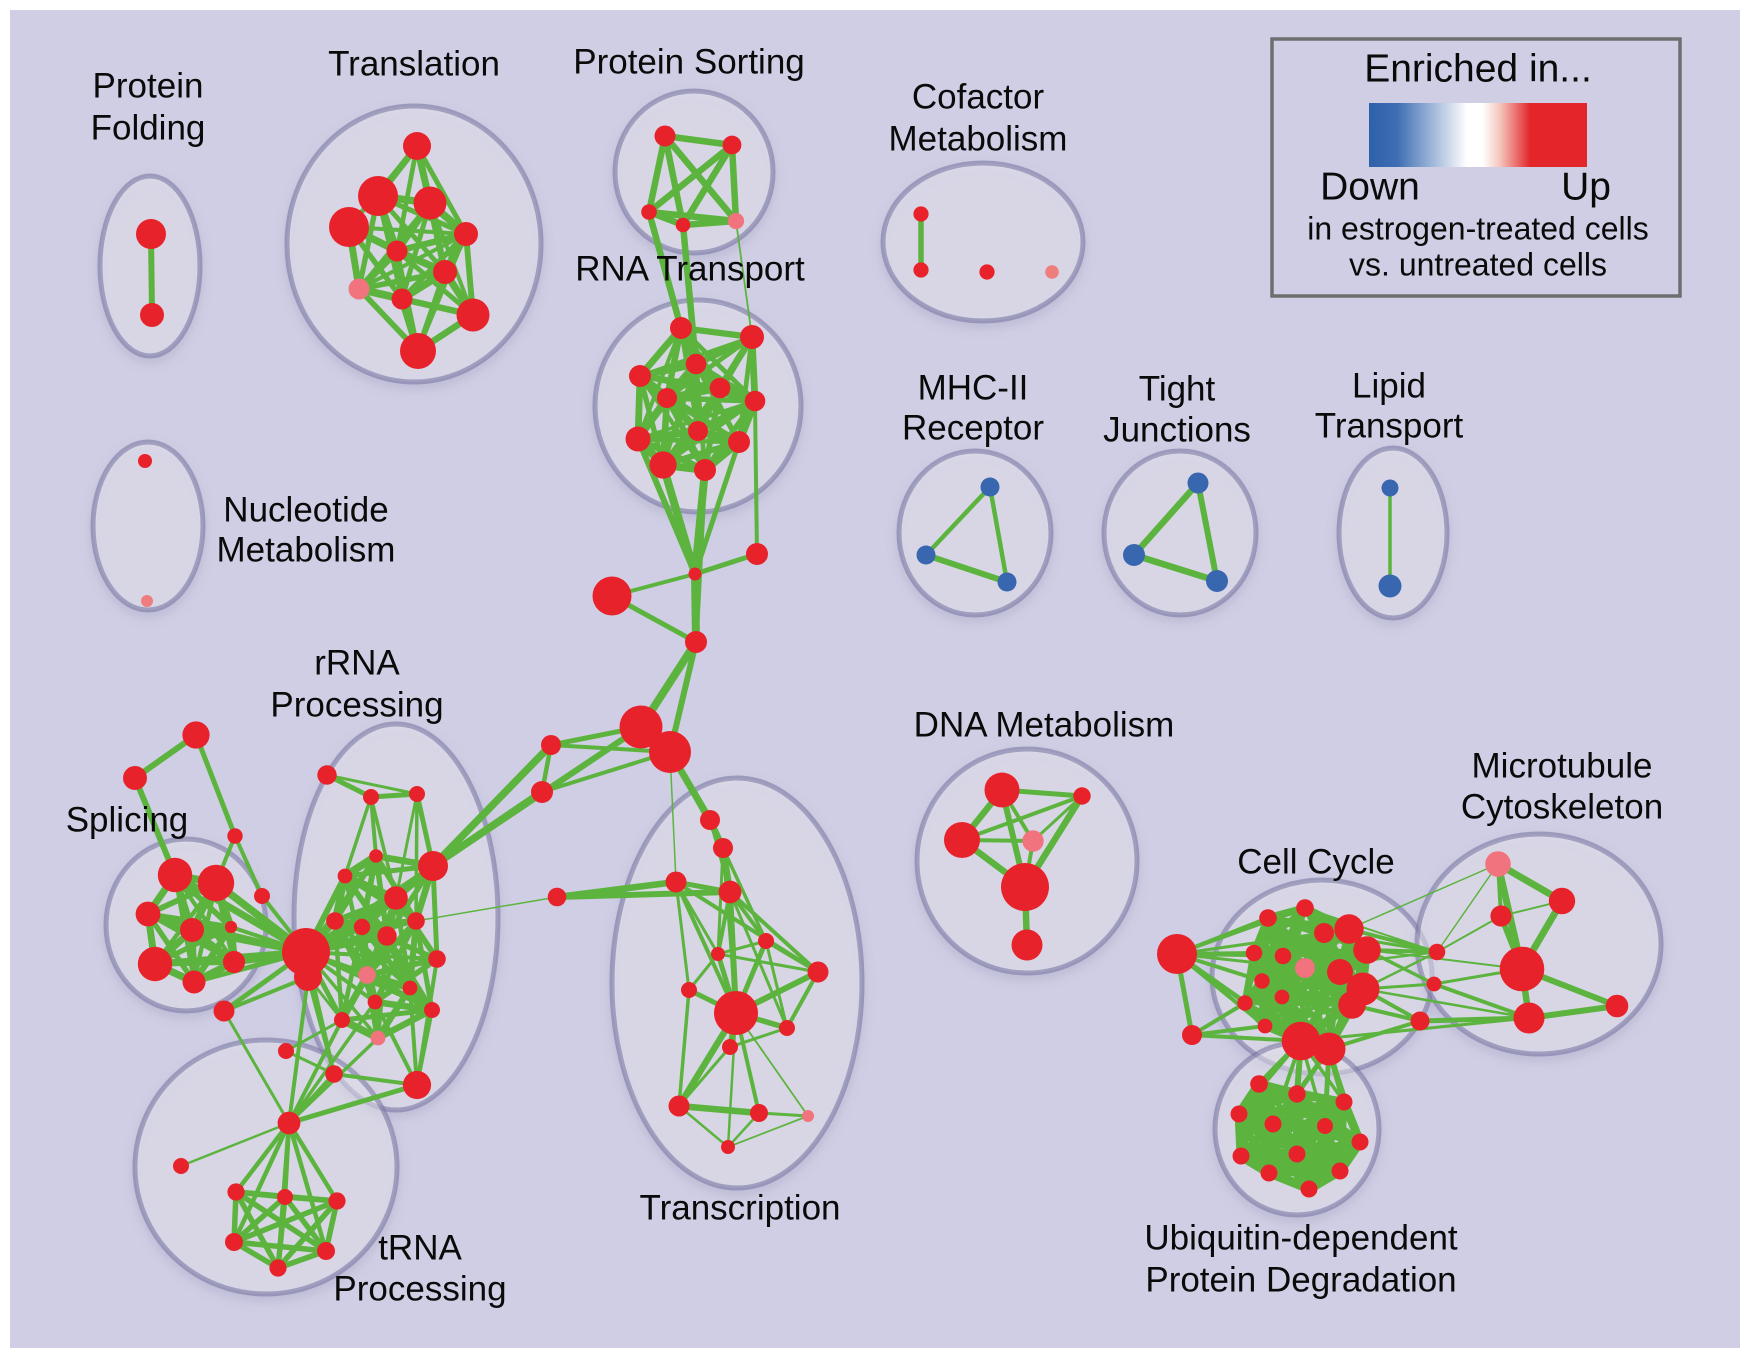  I want to click on svg-text: Nucleotide, so click(305, 509).